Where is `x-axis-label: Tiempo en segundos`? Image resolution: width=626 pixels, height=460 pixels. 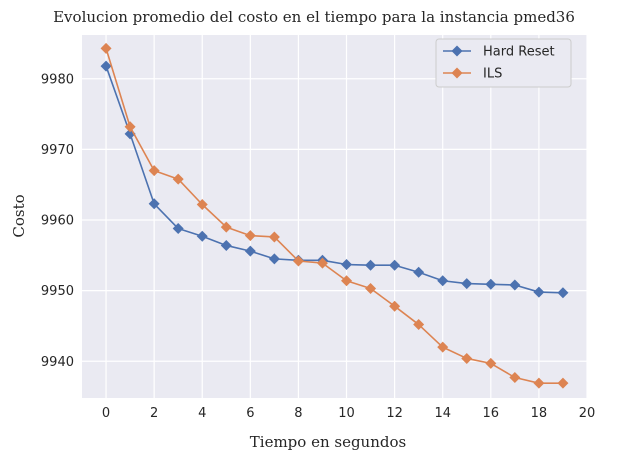
x-axis-label: Tiempo en segundos is located at coordinates (328, 442).